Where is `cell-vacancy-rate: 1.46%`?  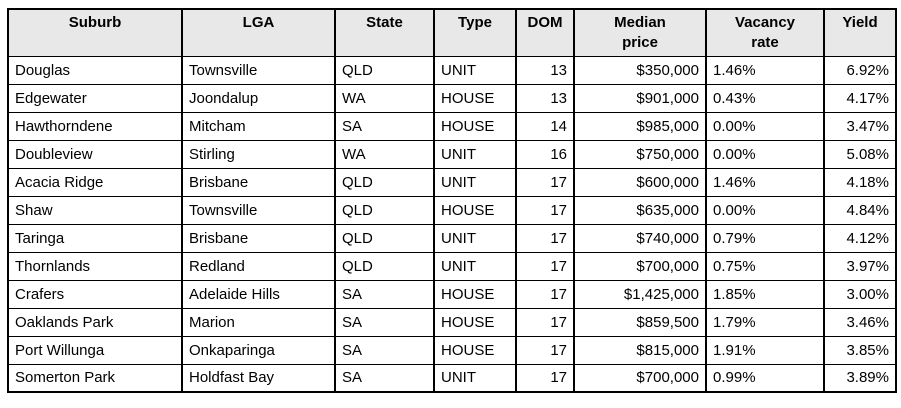 cell-vacancy-rate: 1.46% is located at coordinates (765, 70).